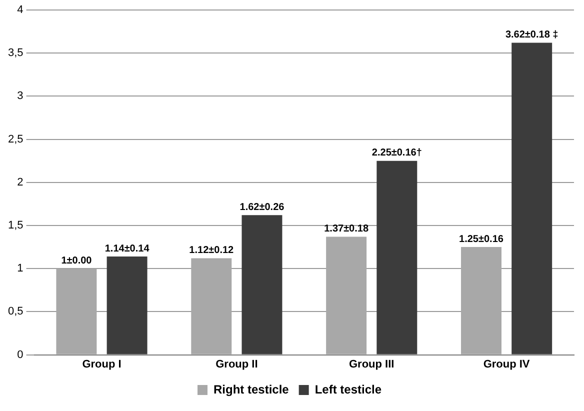 The height and width of the screenshot is (411, 584). What do you see at coordinates (481, 239) in the screenshot?
I see `data-label: 1.25±0.16` at bounding box center [481, 239].